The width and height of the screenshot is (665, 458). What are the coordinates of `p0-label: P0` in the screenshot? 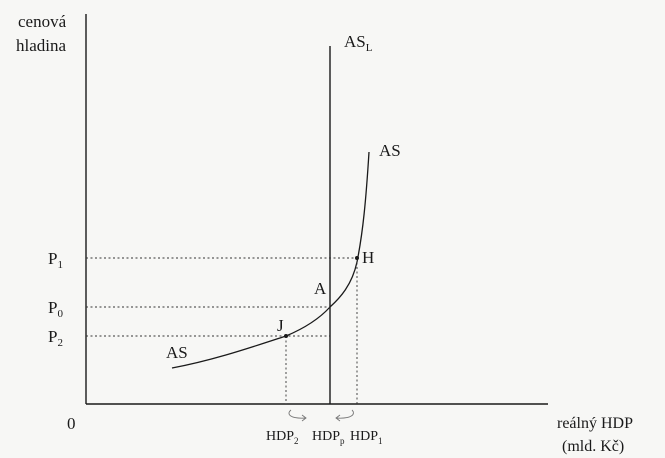 It's located at (55, 309).